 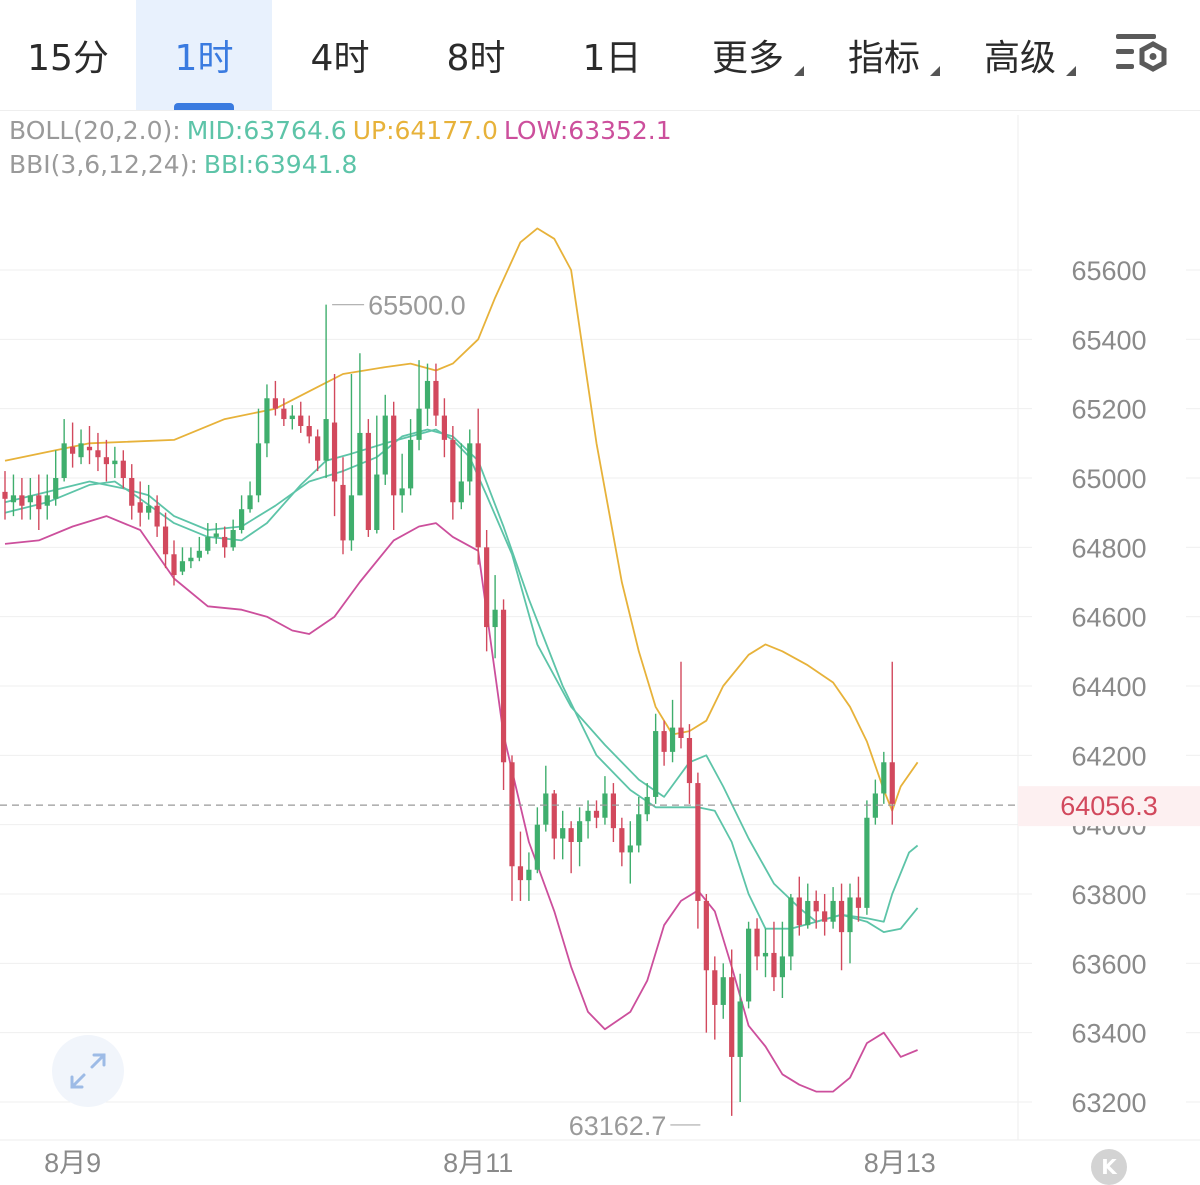 I want to click on tab-label: 4时, so click(x=340, y=58).